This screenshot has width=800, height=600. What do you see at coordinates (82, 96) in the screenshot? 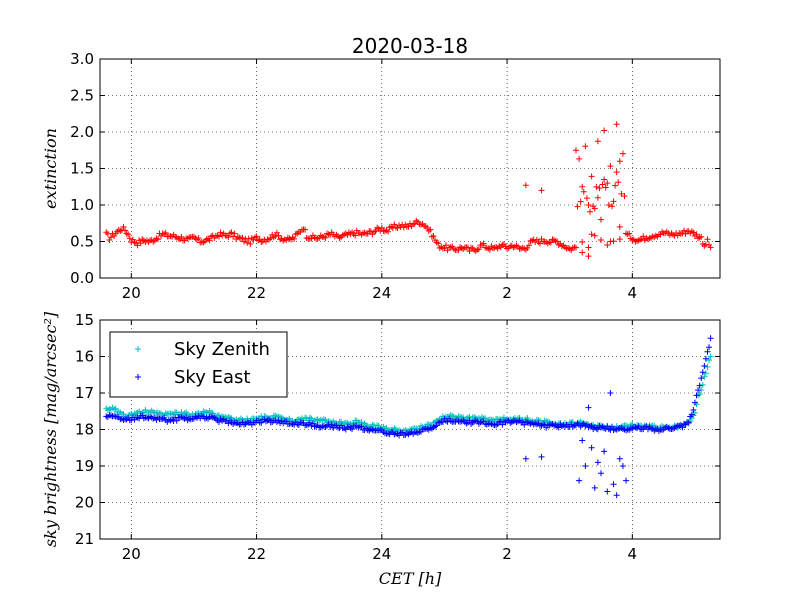
I see `y-tick-label: 2.5` at bounding box center [82, 96].